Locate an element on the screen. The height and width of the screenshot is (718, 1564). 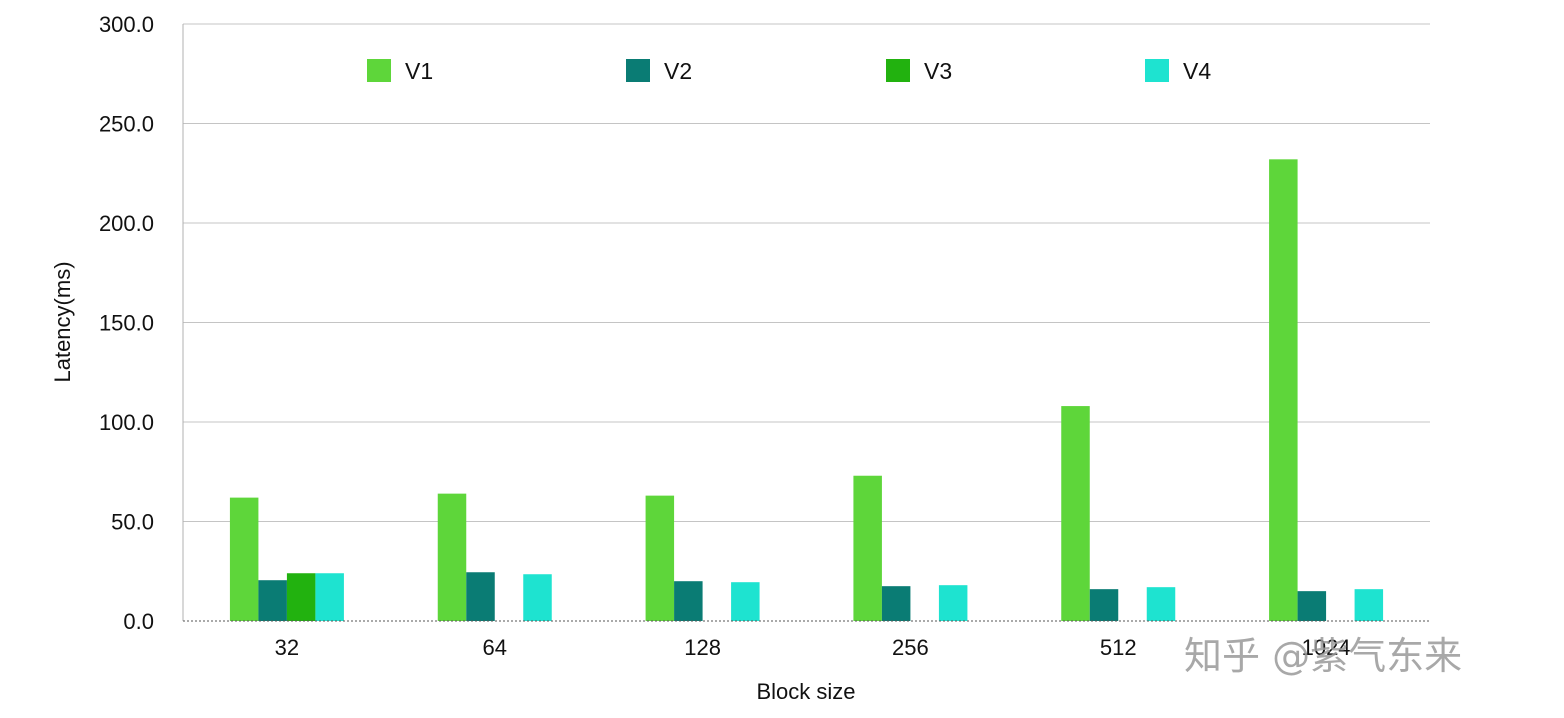
legend-swatch-v3 is located at coordinates (898, 70).